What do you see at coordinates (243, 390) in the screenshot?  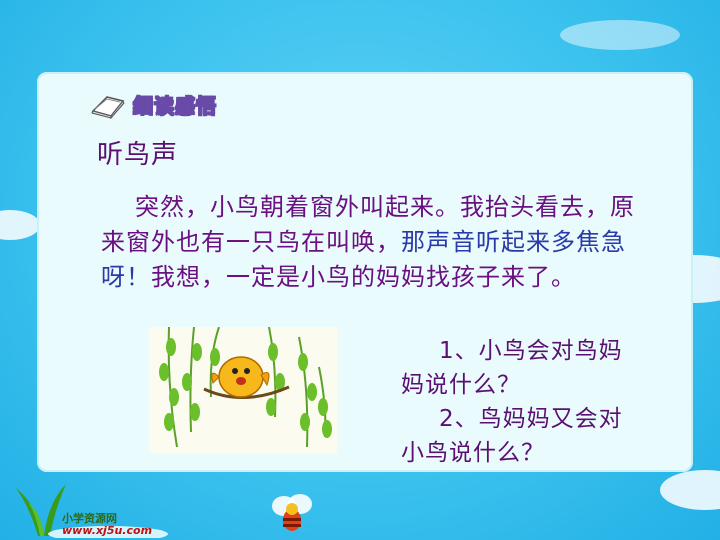 I see `bird-in-willow-illustration` at bounding box center [243, 390].